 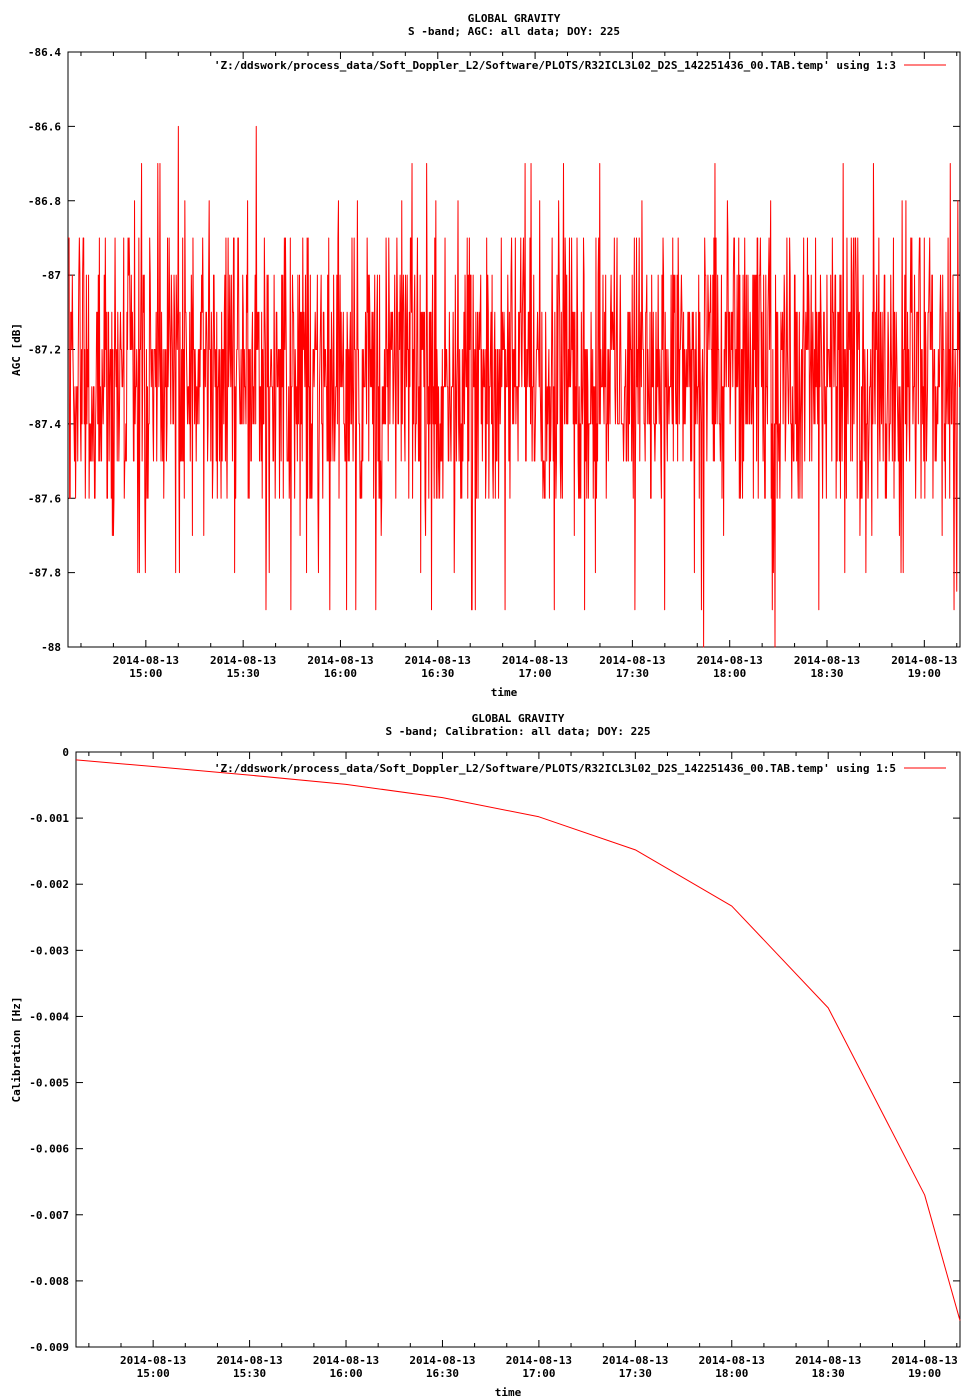 What do you see at coordinates (514, 31) in the screenshot?
I see `chart-subtitle: S -band; AGC: all data; DOY: 225` at bounding box center [514, 31].